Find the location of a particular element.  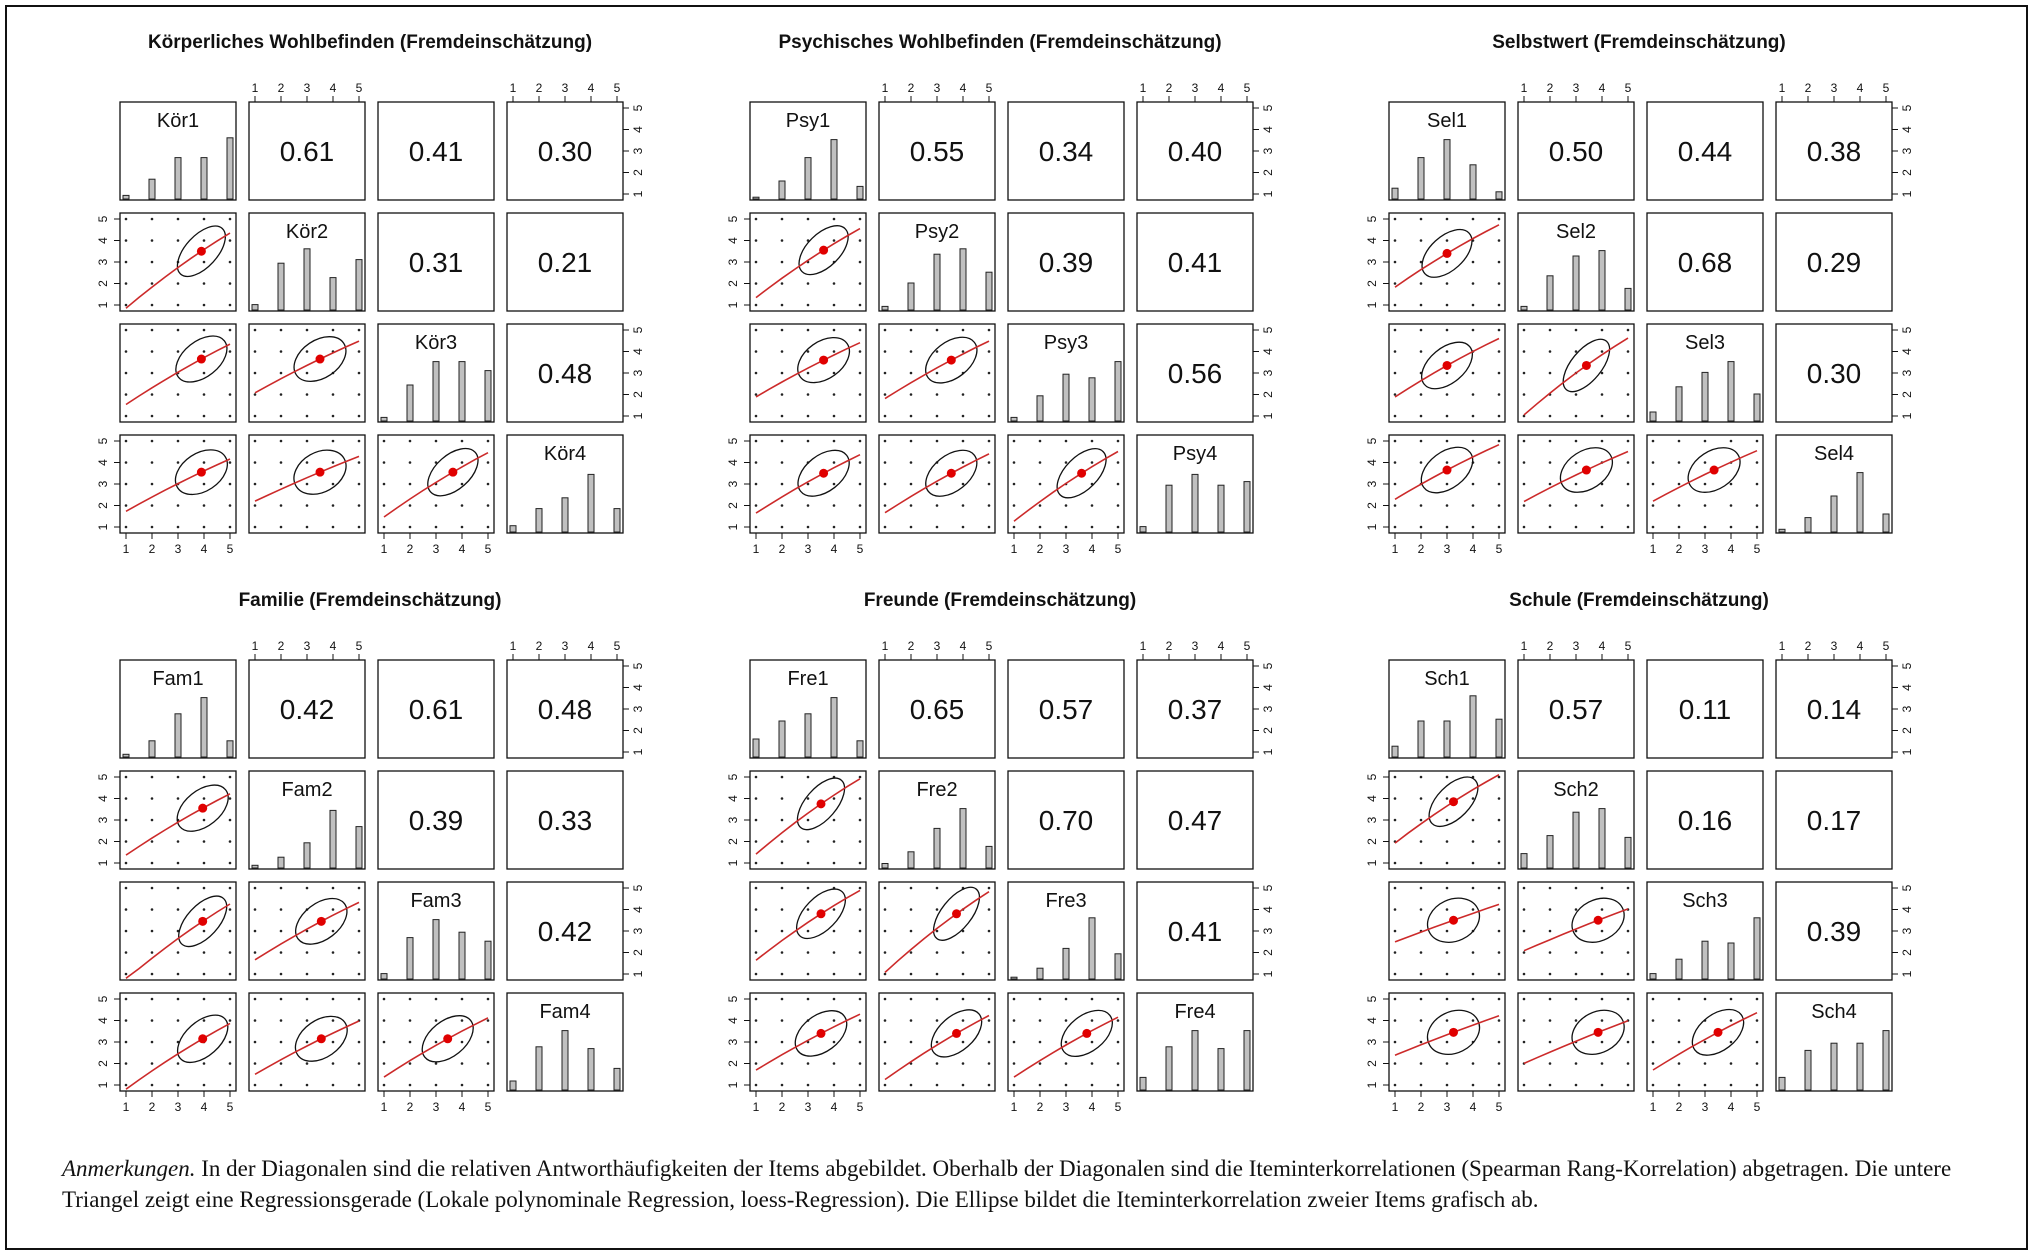

panel-r3-c2 is located at coordinates (1576, 931).